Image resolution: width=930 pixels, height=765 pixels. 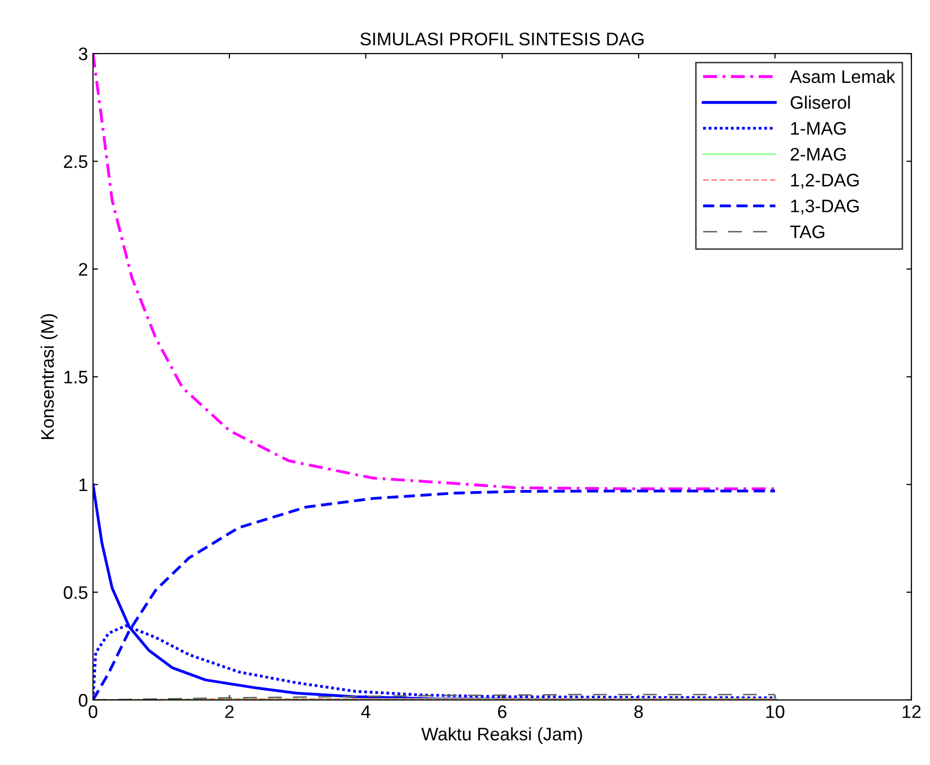 What do you see at coordinates (76, 377) in the screenshot?
I see `y-tick-label: 1.5` at bounding box center [76, 377].